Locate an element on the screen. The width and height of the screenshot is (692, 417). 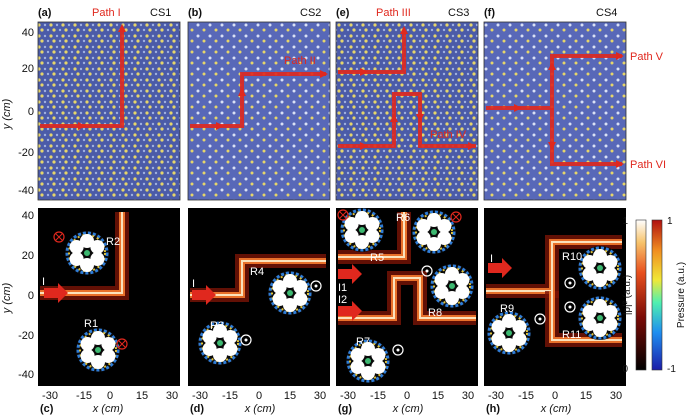
panel-c: I R1 R2 (c) is located at coordinates (109, 311).